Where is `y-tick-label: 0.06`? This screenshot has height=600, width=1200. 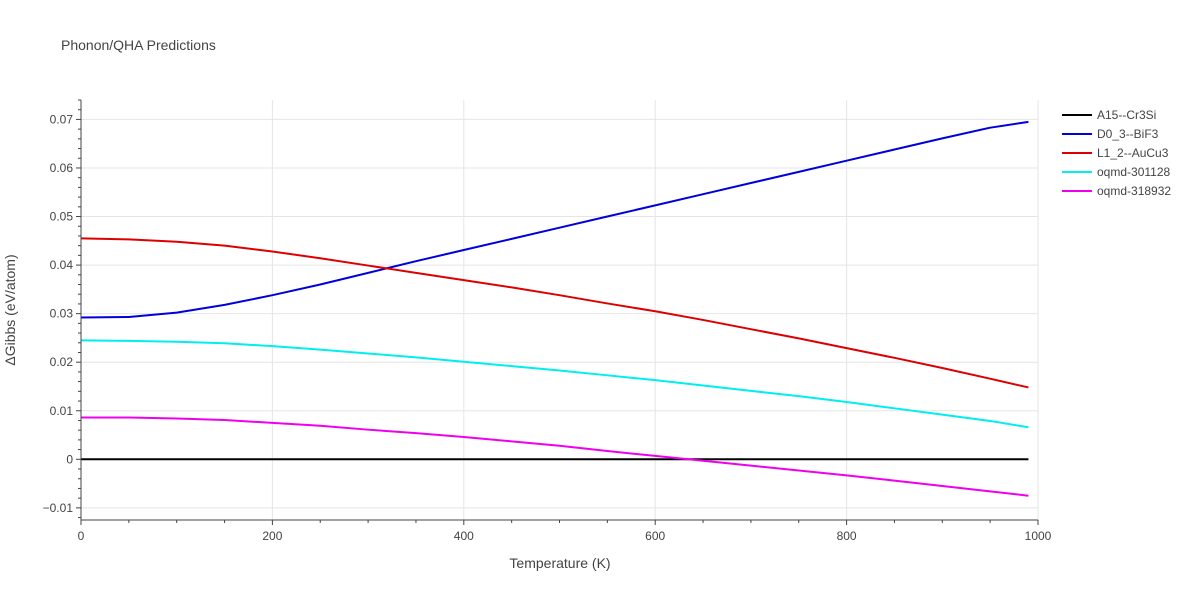 y-tick-label: 0.06 is located at coordinates (62, 168).